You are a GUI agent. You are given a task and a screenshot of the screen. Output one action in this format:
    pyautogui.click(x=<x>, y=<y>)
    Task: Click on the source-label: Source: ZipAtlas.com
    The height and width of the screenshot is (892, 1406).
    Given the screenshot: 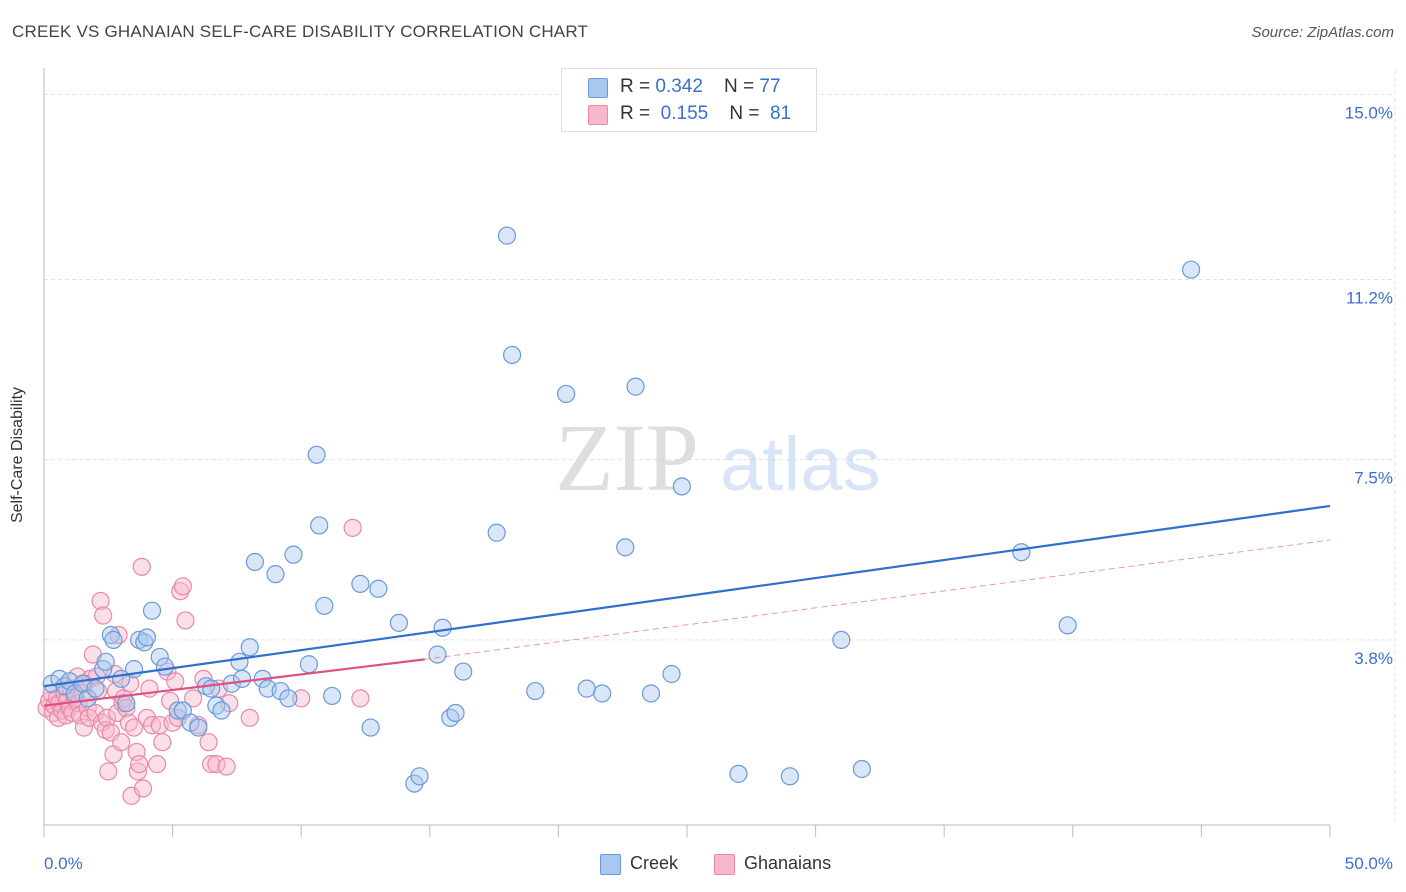 What is the action you would take?
    pyautogui.click(x=1322, y=32)
    